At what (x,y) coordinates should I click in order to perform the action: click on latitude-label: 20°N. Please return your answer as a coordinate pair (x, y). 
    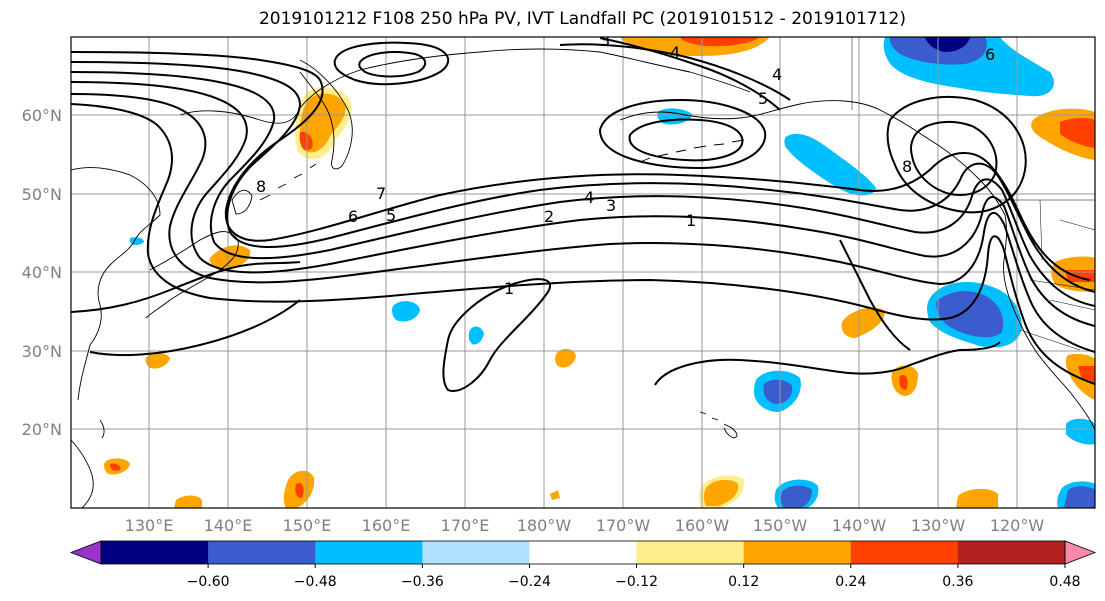
    Looking at the image, I should click on (42, 429).